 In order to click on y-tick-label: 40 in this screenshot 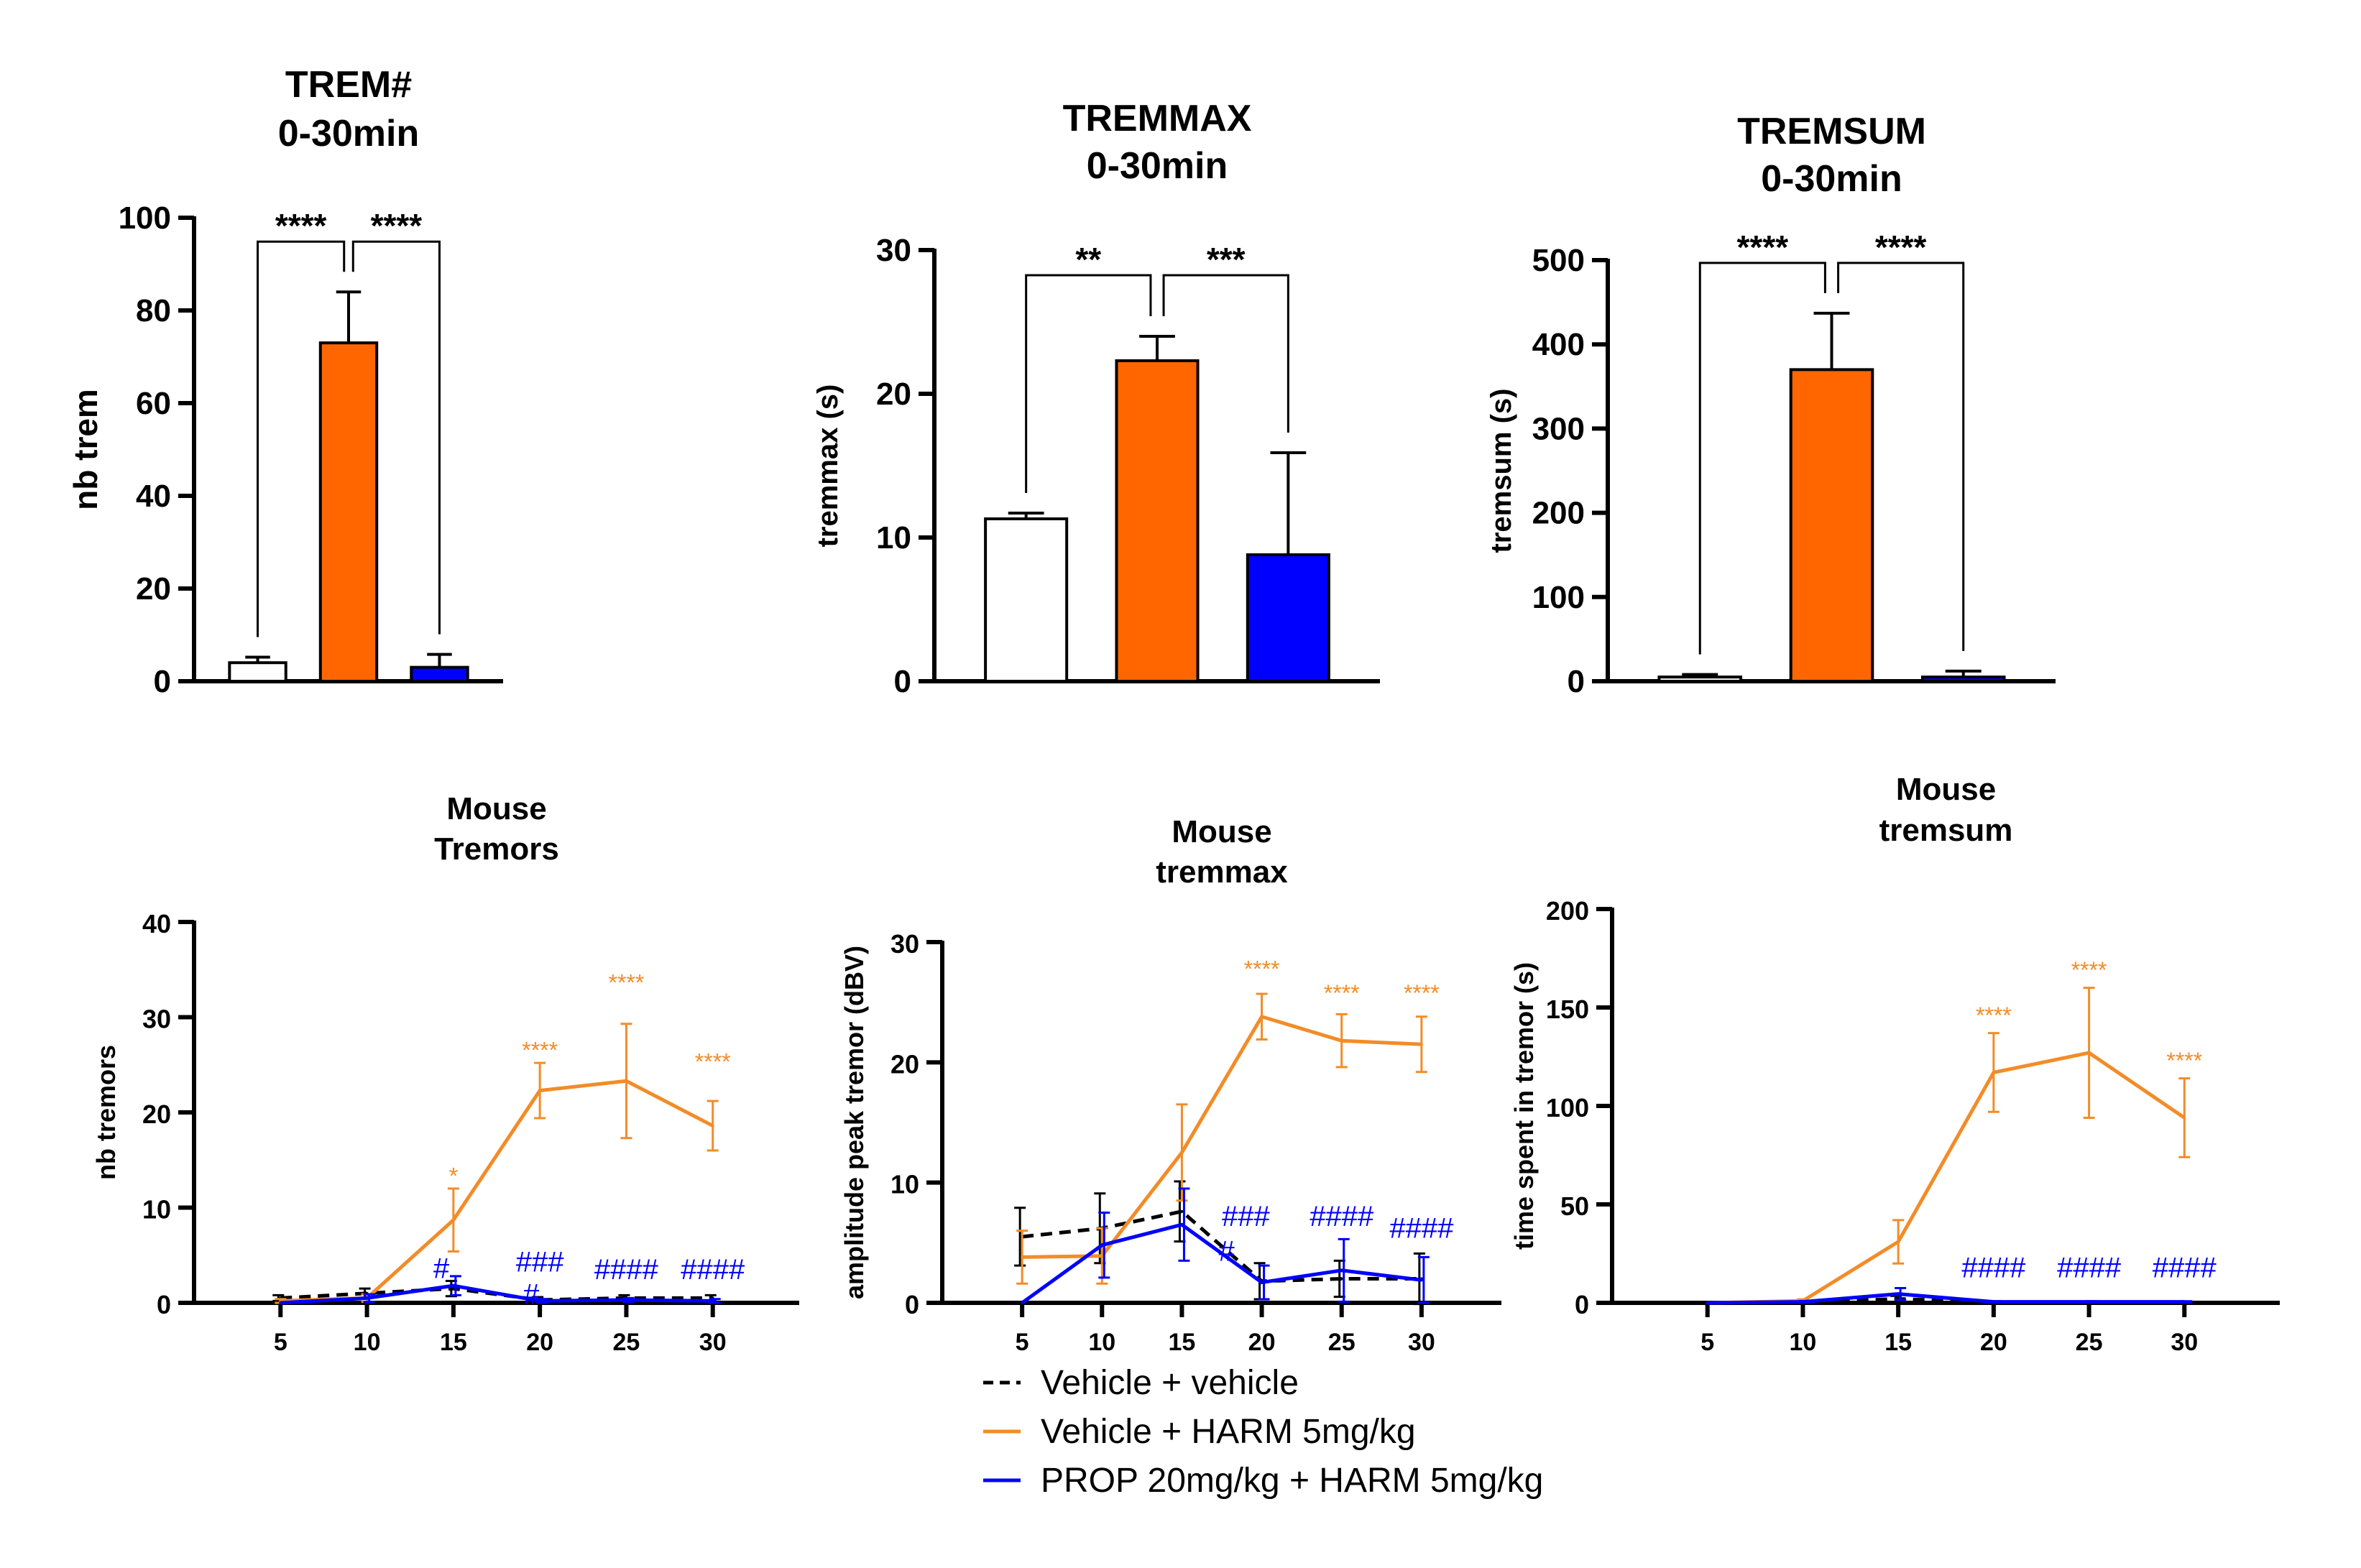, I will do `click(153, 496)`.